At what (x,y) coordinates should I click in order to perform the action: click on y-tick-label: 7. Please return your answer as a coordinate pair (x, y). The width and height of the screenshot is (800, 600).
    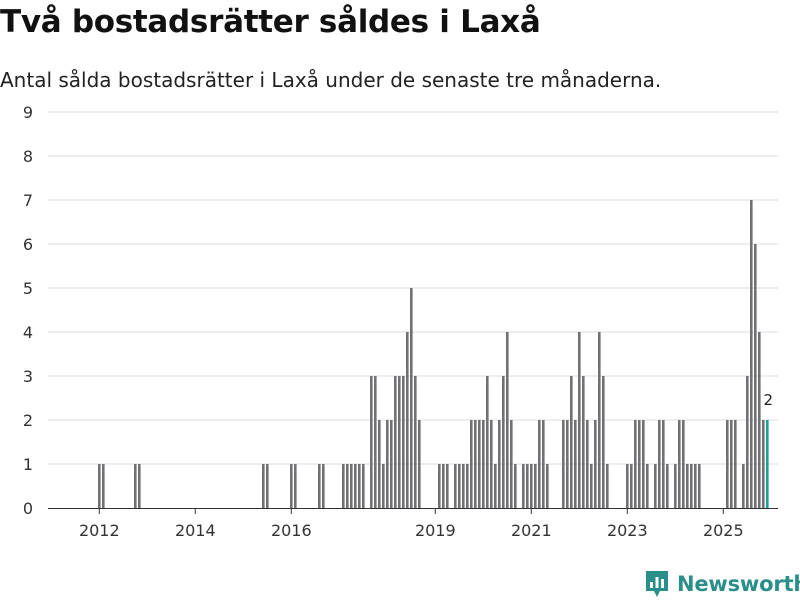
    Looking at the image, I should click on (28, 200).